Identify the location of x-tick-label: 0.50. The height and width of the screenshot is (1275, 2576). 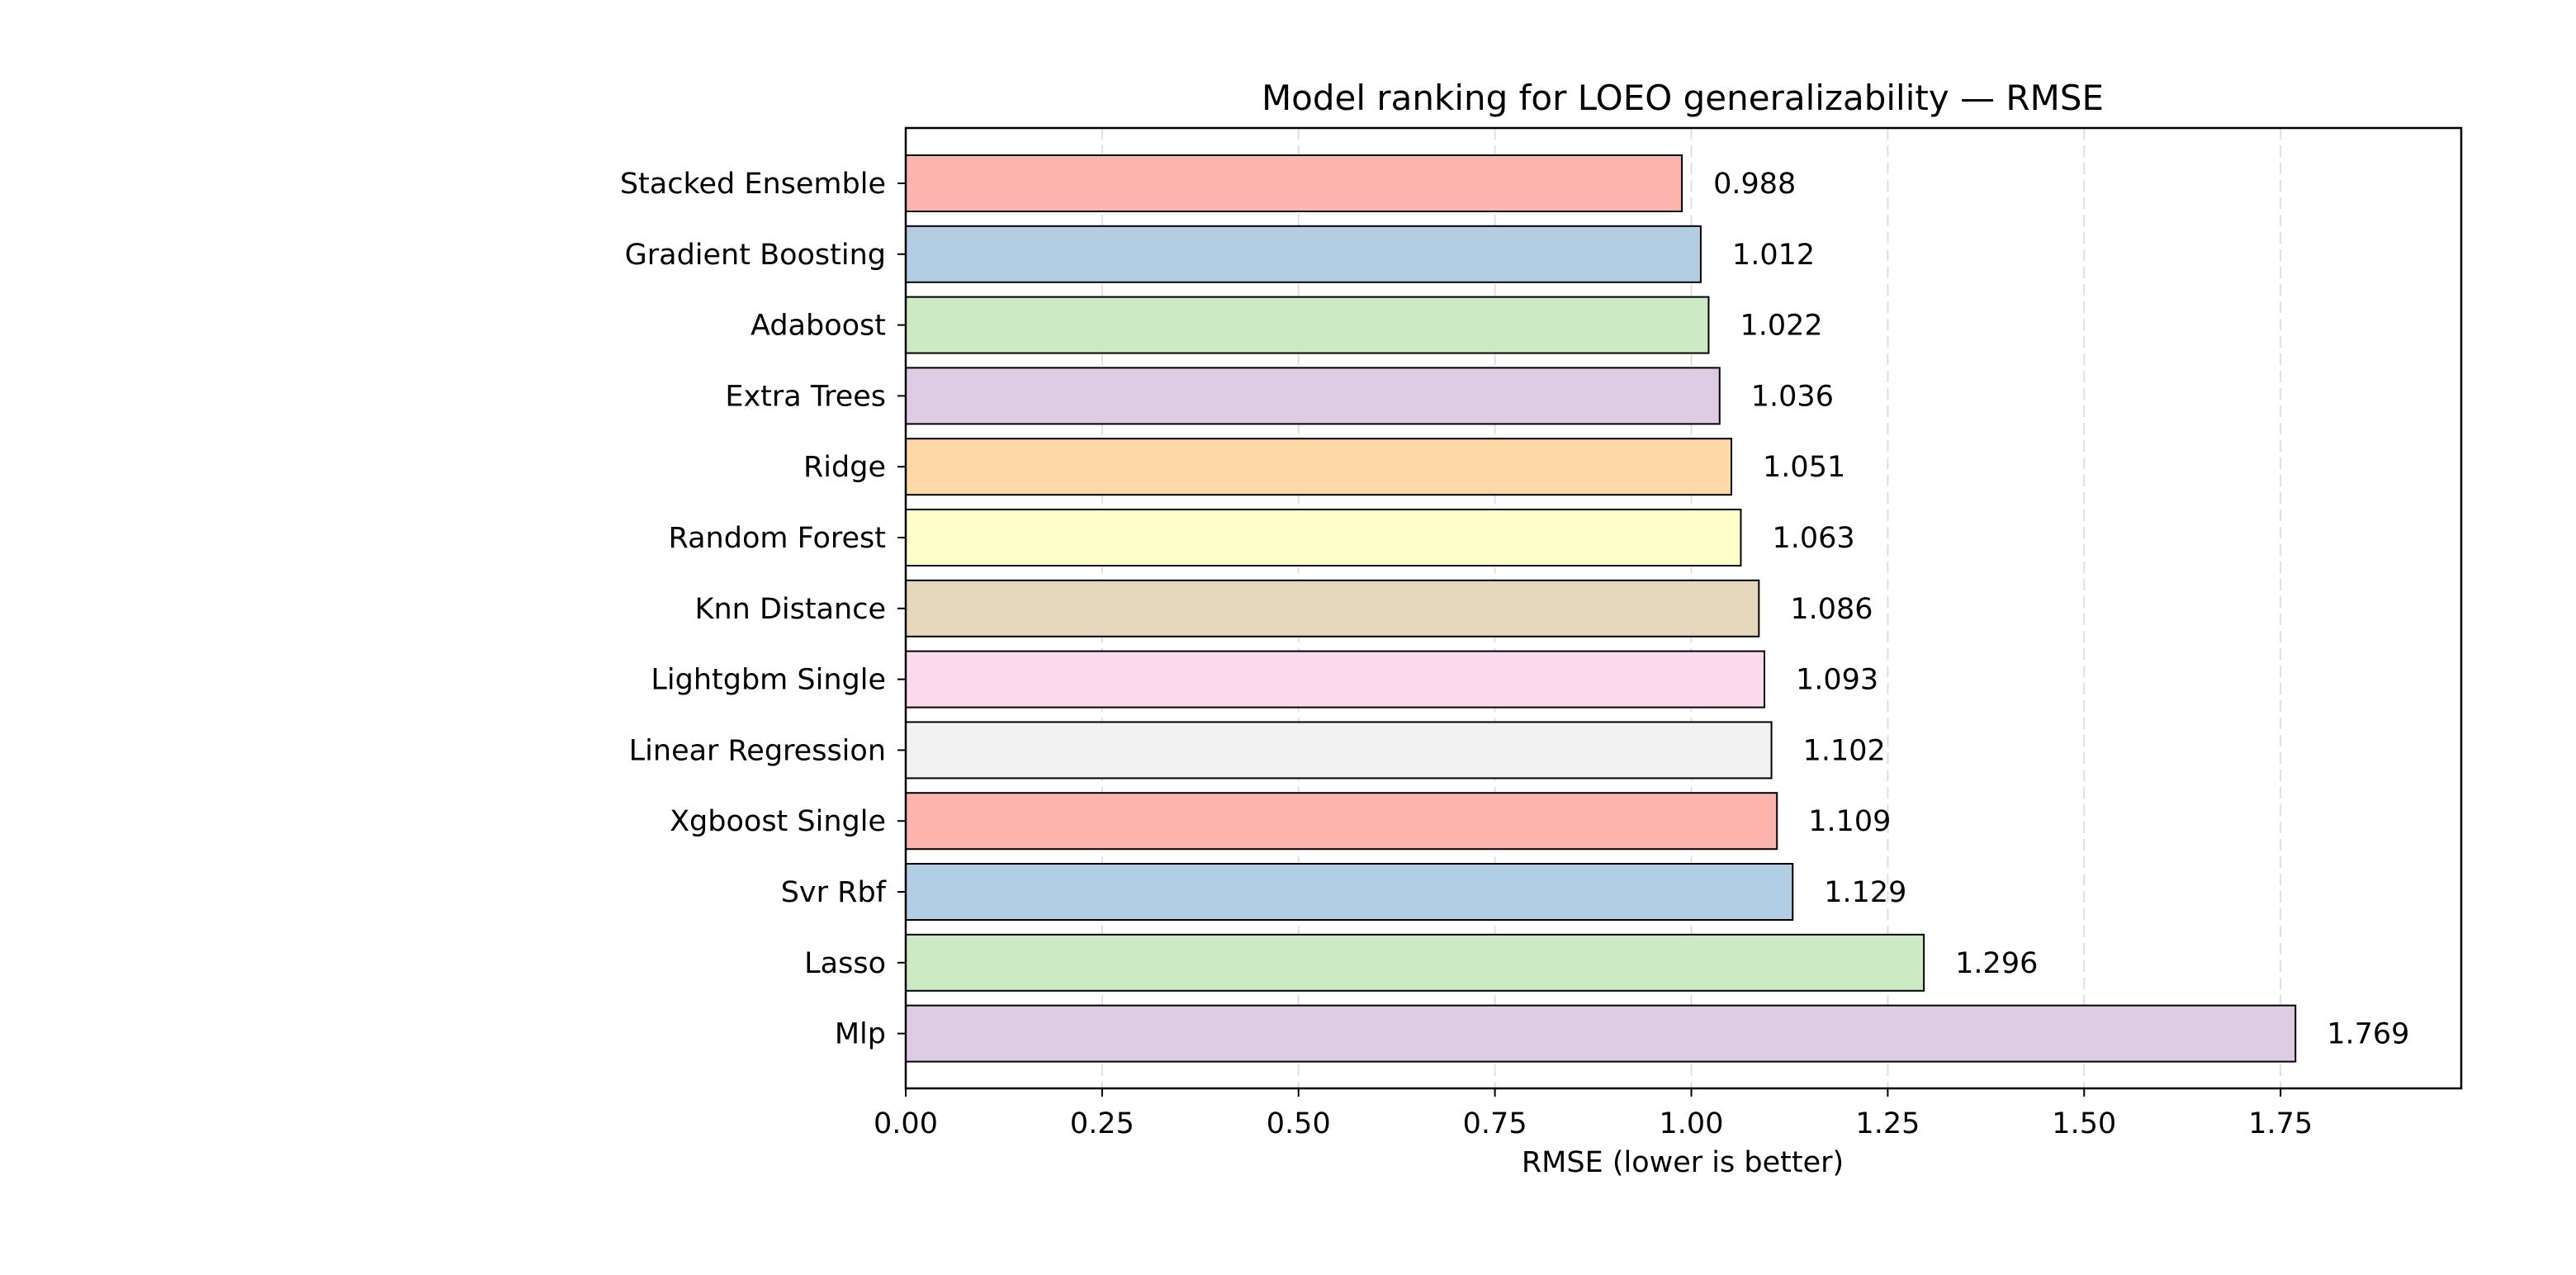
(1299, 1123).